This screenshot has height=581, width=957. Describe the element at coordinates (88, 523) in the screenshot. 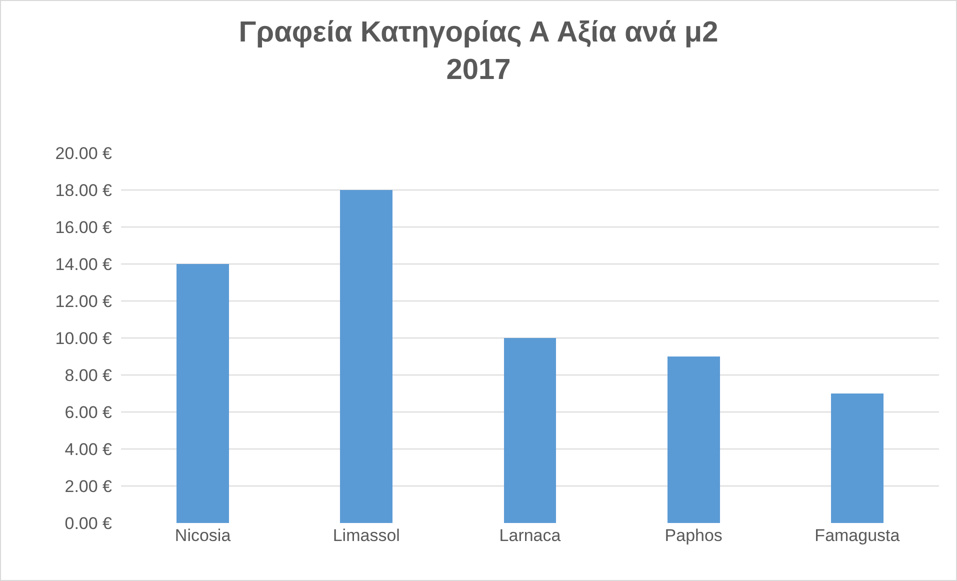

I see `y-tick-label: 0.00 €` at that location.